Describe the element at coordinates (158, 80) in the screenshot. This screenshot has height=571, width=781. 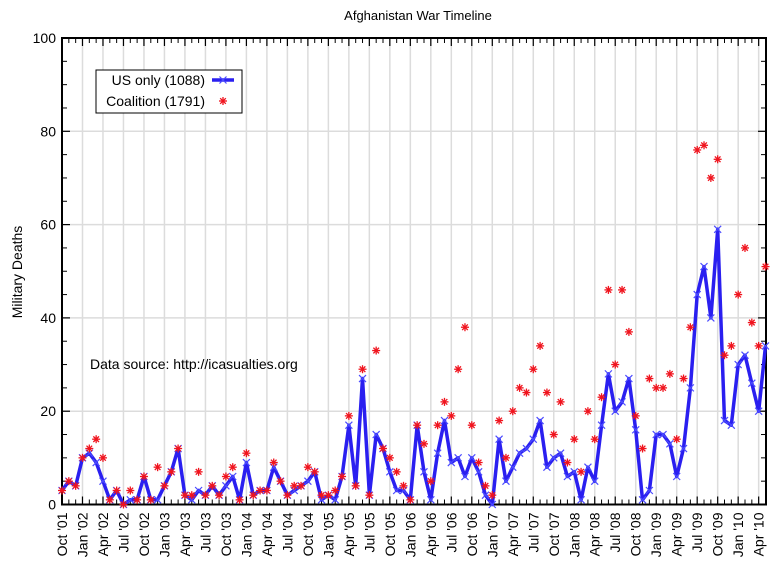
I see `legend-label-us: US only (1088)` at that location.